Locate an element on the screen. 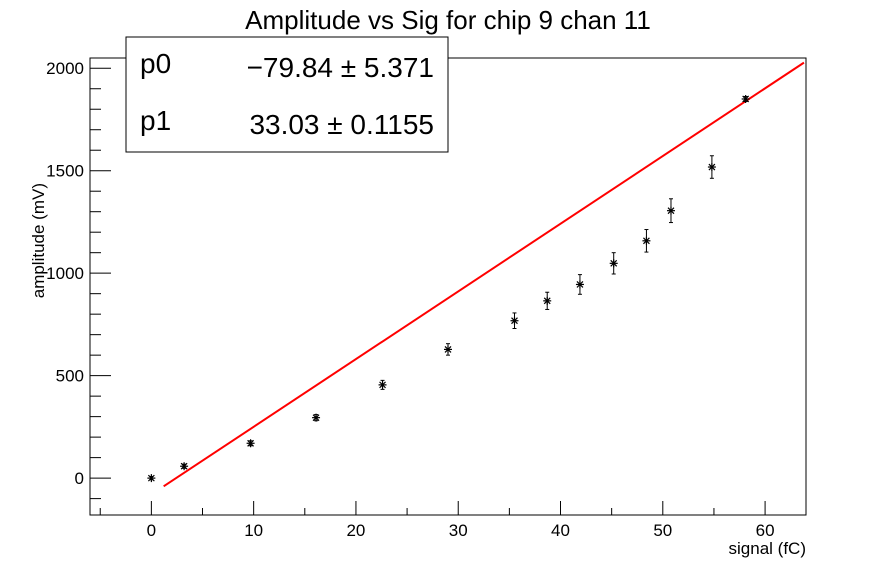  y-tick-label: 1500 is located at coordinates (65, 171).